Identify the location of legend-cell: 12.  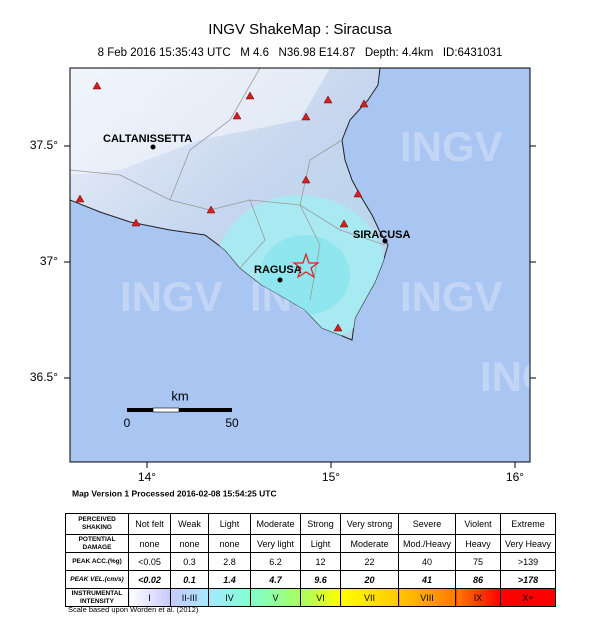
(320, 561).